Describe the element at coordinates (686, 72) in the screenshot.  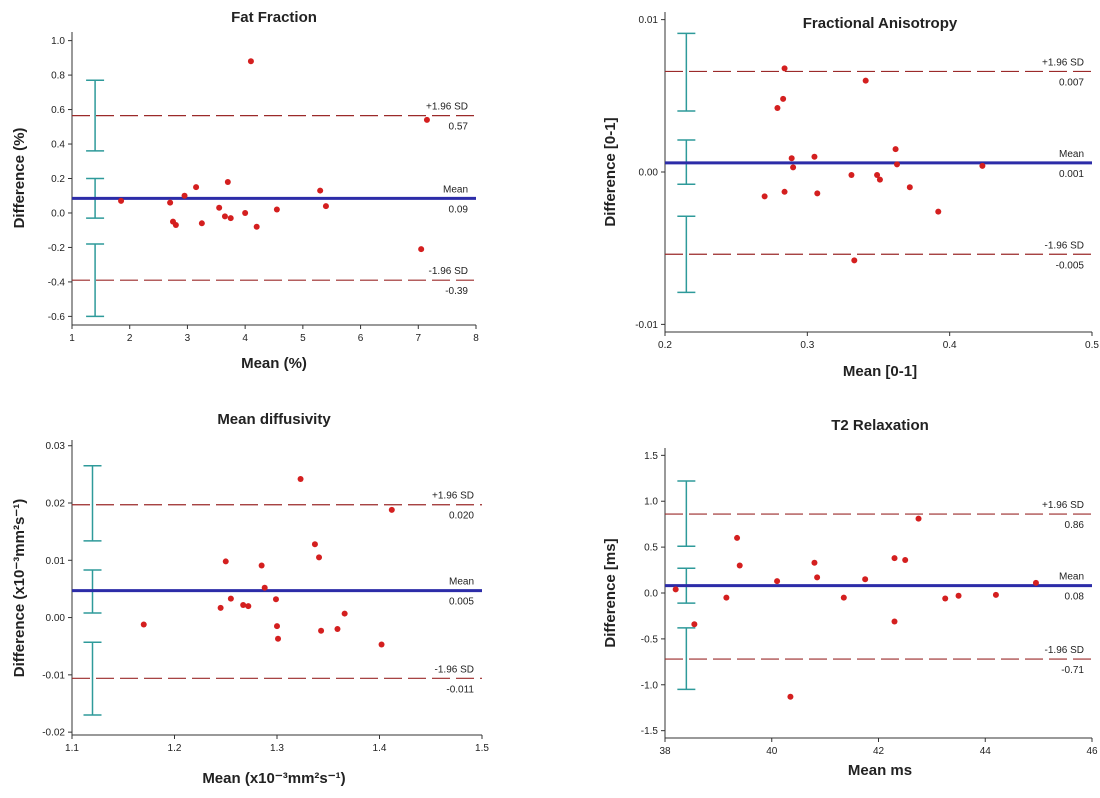
I see `ci-bar-upper` at that location.